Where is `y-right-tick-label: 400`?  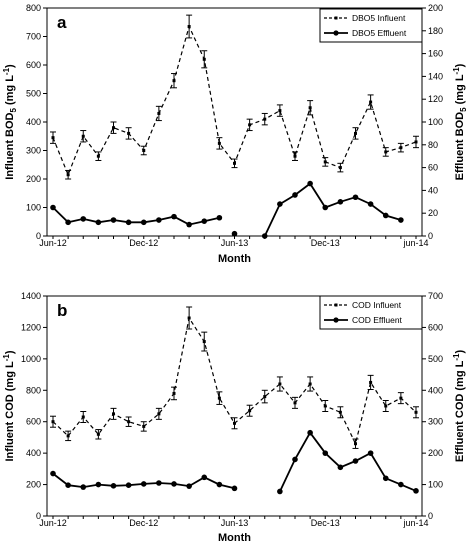
y-right-tick-label: 400 is located at coordinates (435, 390).